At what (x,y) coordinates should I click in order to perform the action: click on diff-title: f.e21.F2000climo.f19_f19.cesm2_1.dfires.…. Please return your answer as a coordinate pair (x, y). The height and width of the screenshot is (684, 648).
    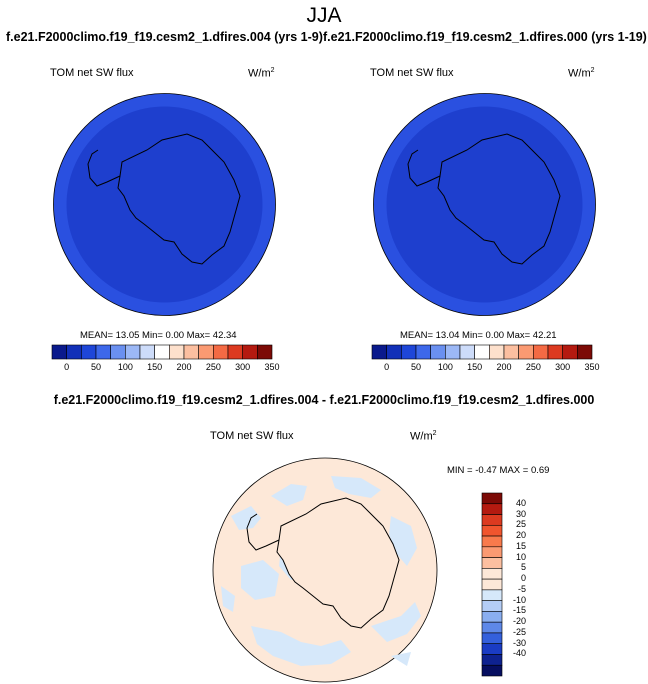
    Looking at the image, I should click on (324, 400).